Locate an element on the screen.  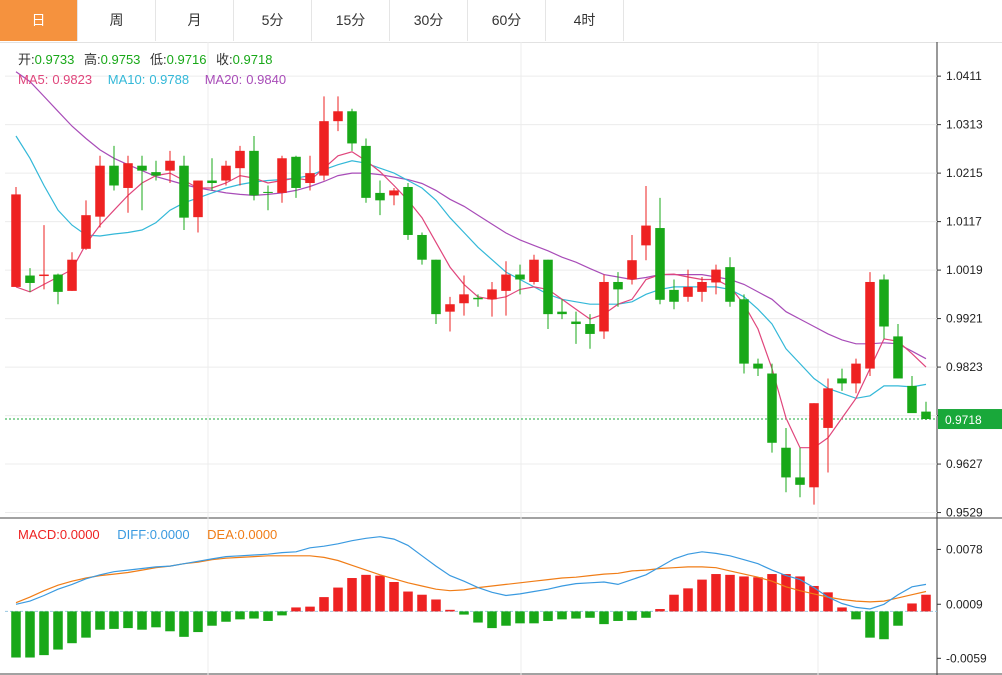
price-tick-label-1: 1.0313 is located at coordinates (964, 125).